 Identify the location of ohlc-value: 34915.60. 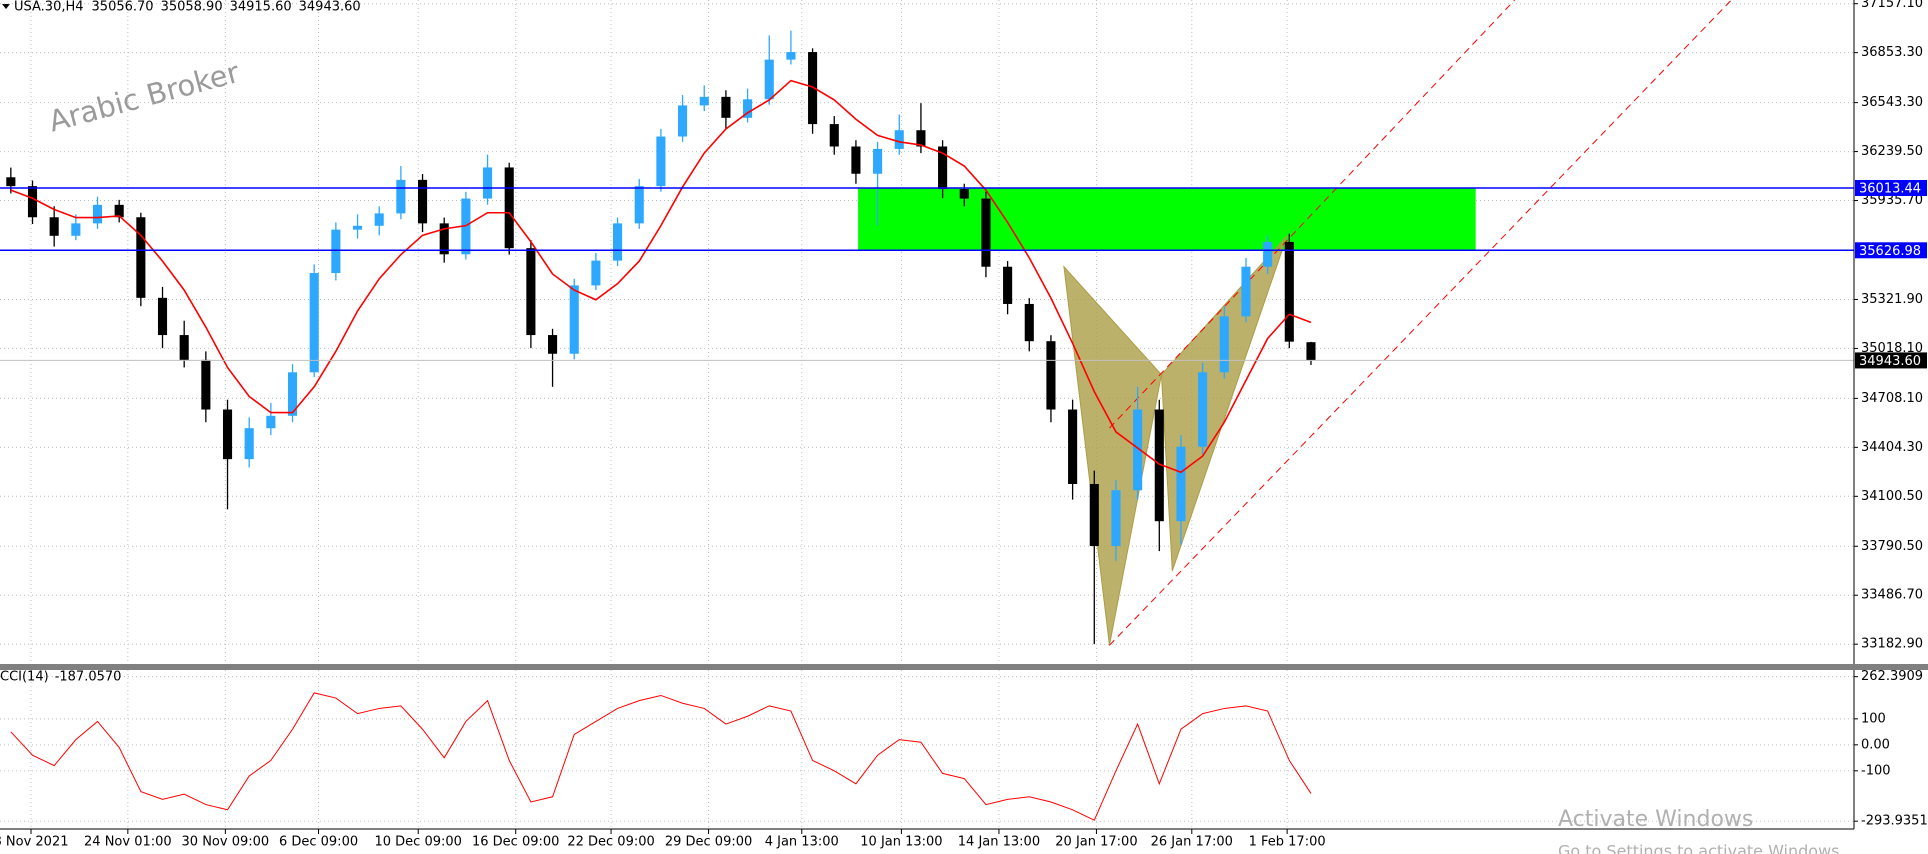
(261, 7).